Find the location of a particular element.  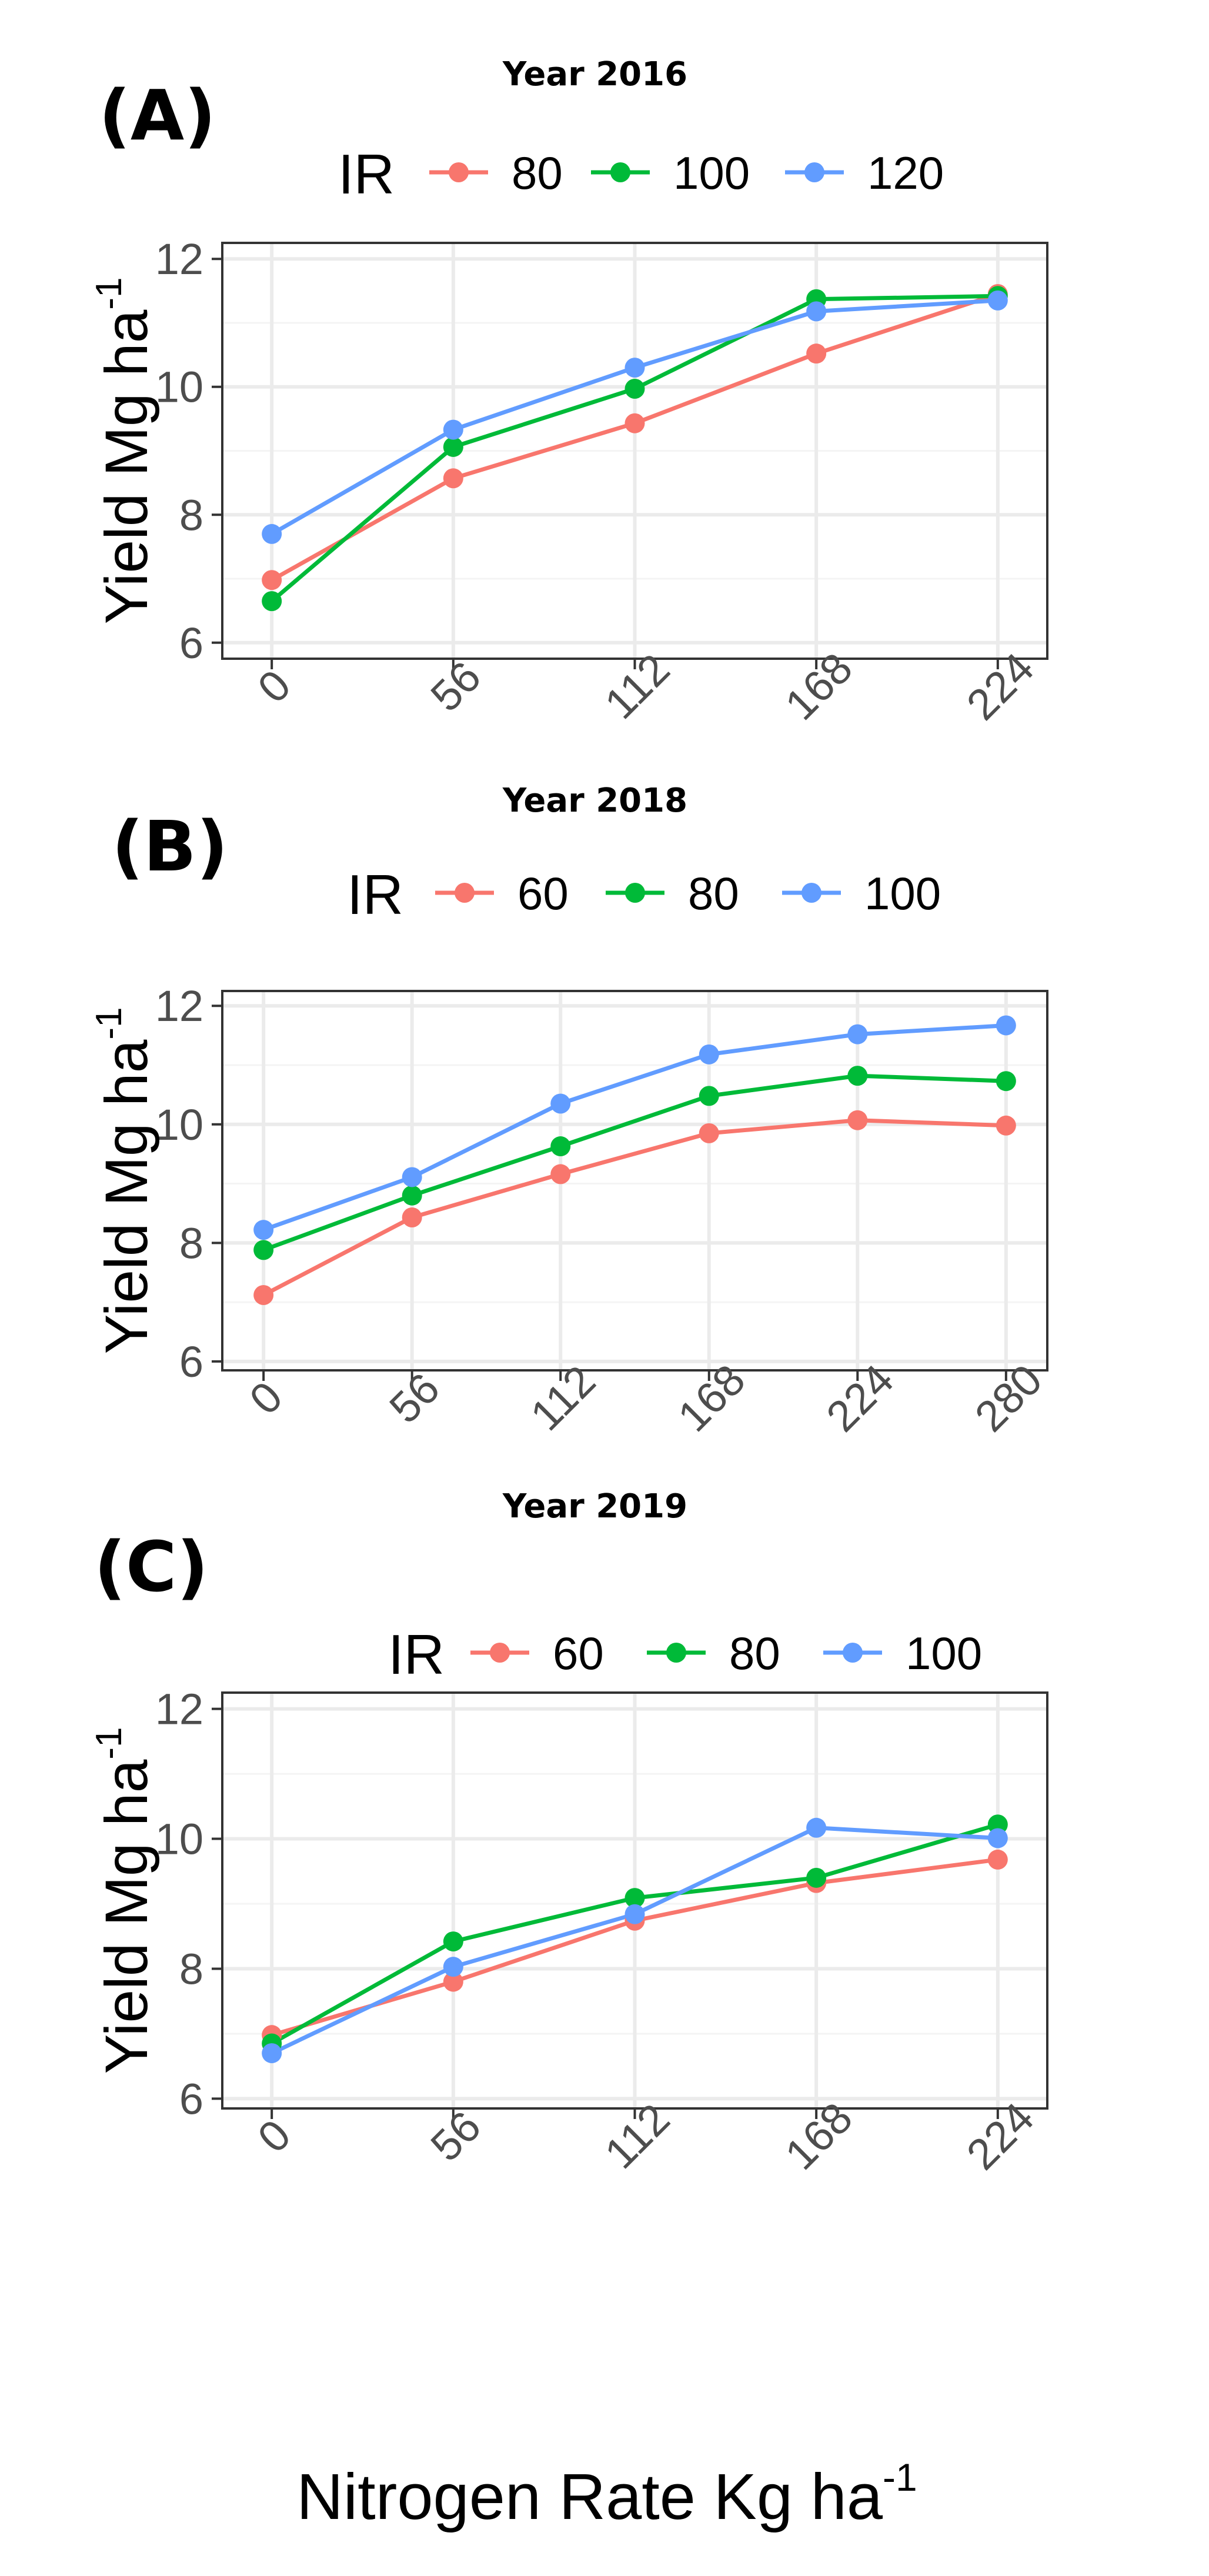

panel-label: (A) is located at coordinates (157, 115).